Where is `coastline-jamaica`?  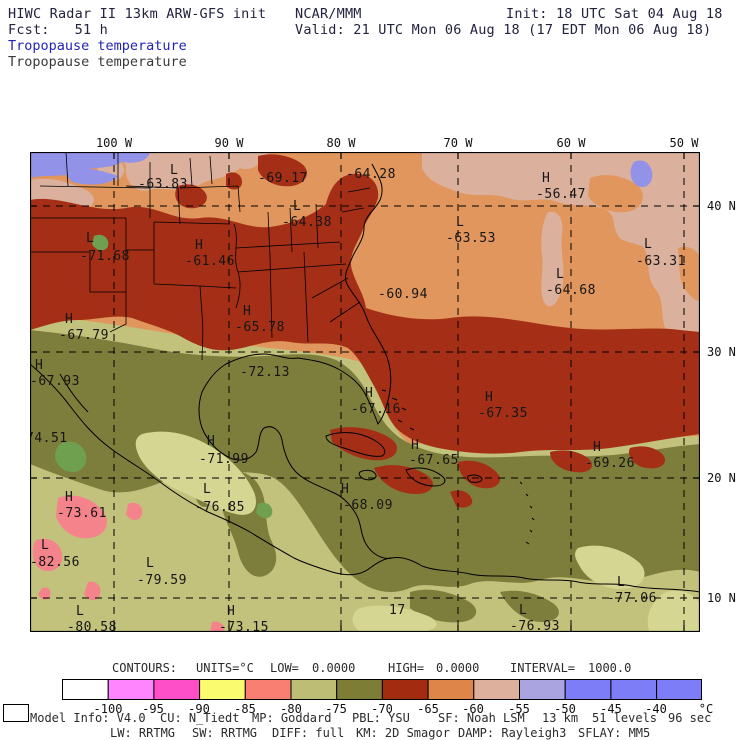 coastline-jamaica is located at coordinates (367, 475).